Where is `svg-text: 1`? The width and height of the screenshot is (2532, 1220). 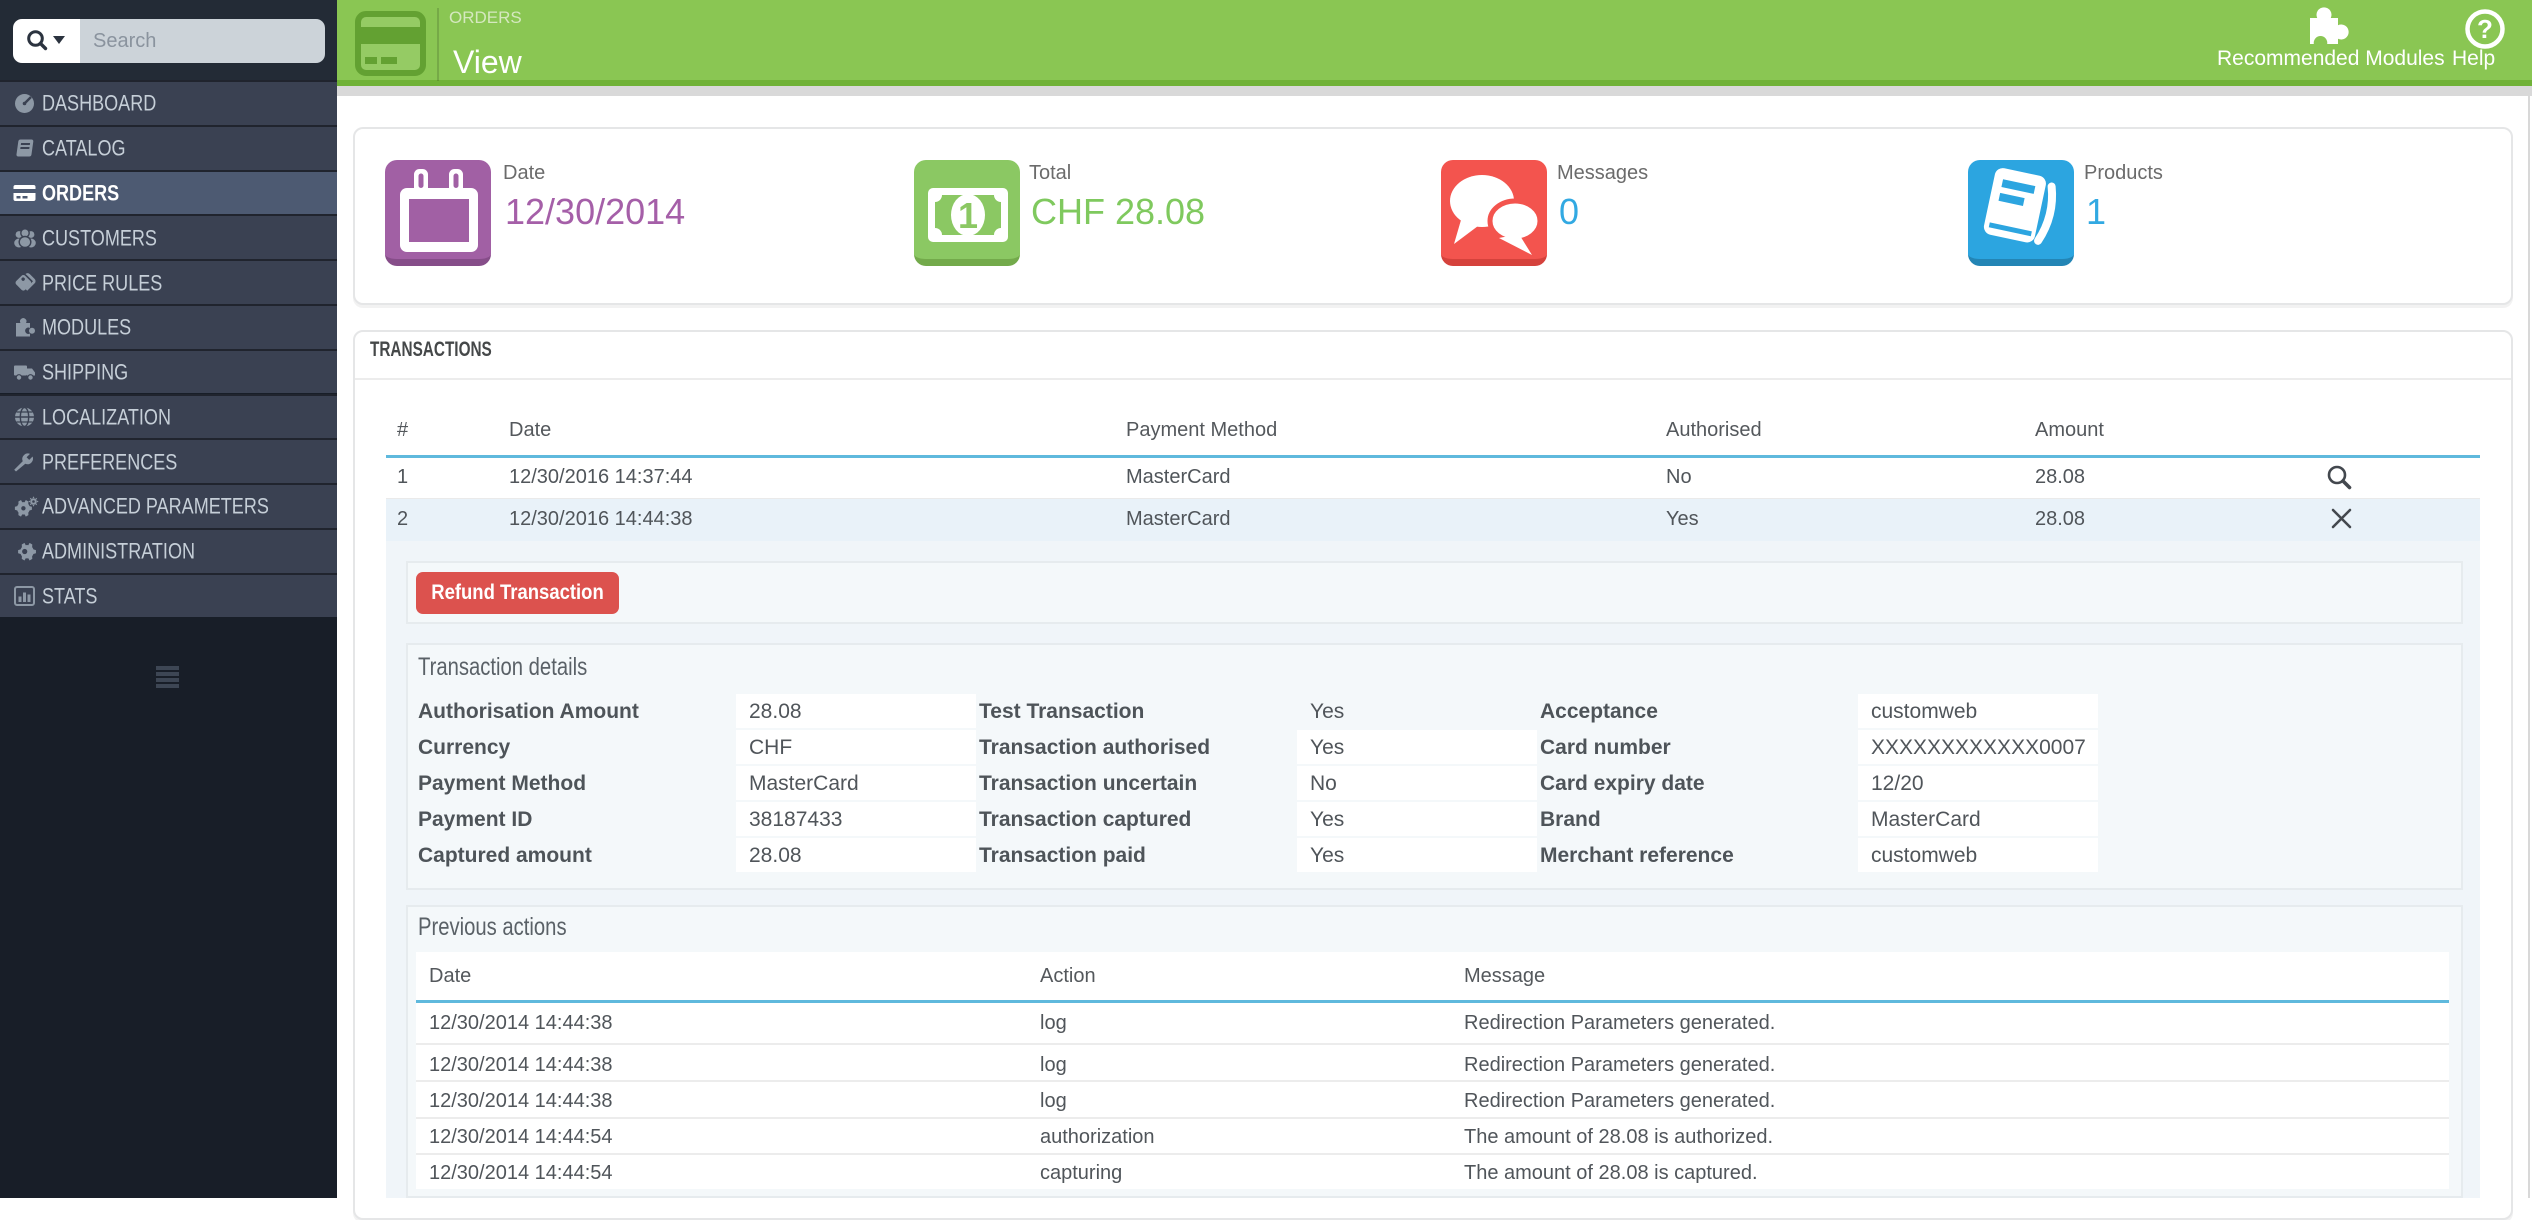
svg-text: 1 is located at coordinates (968, 215).